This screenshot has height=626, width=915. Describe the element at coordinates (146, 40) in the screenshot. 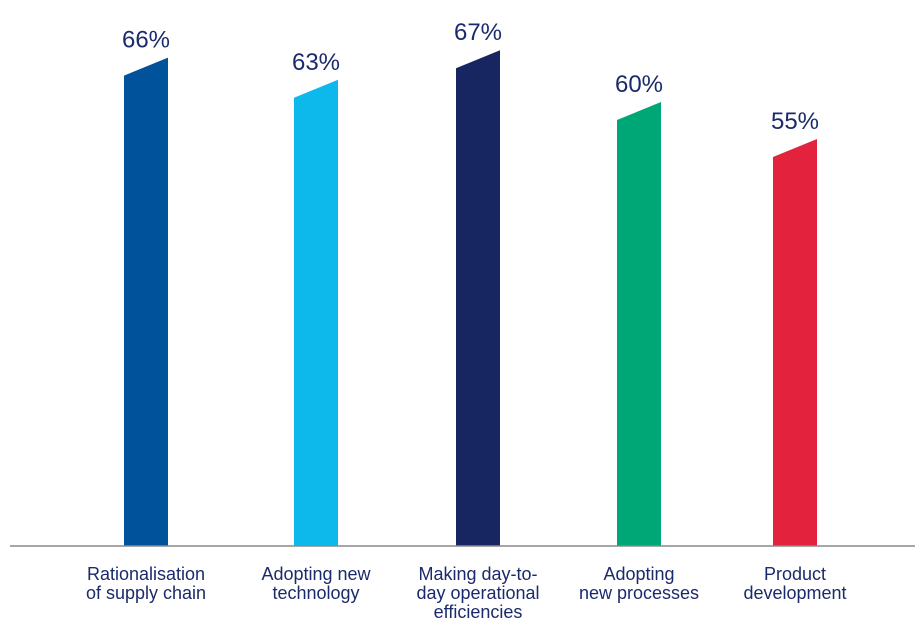

I see `value-label-1: 66%` at that location.